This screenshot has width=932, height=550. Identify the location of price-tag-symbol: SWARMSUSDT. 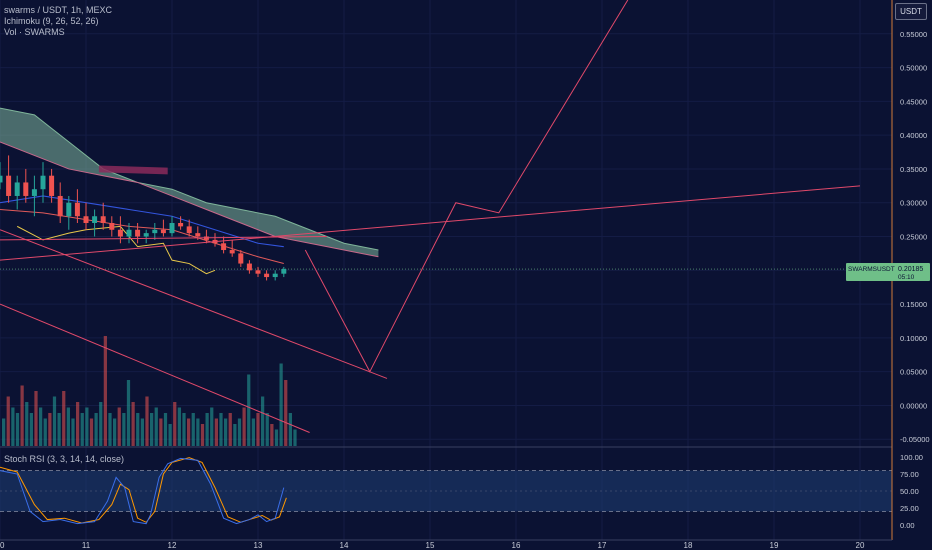
(871, 269).